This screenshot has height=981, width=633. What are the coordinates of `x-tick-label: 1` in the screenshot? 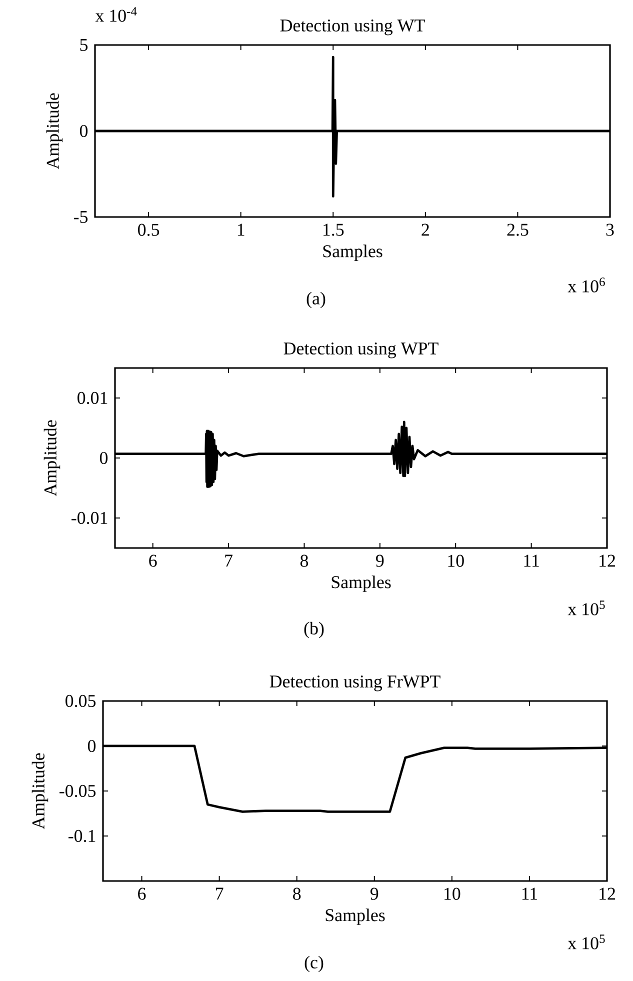 It's located at (241, 230).